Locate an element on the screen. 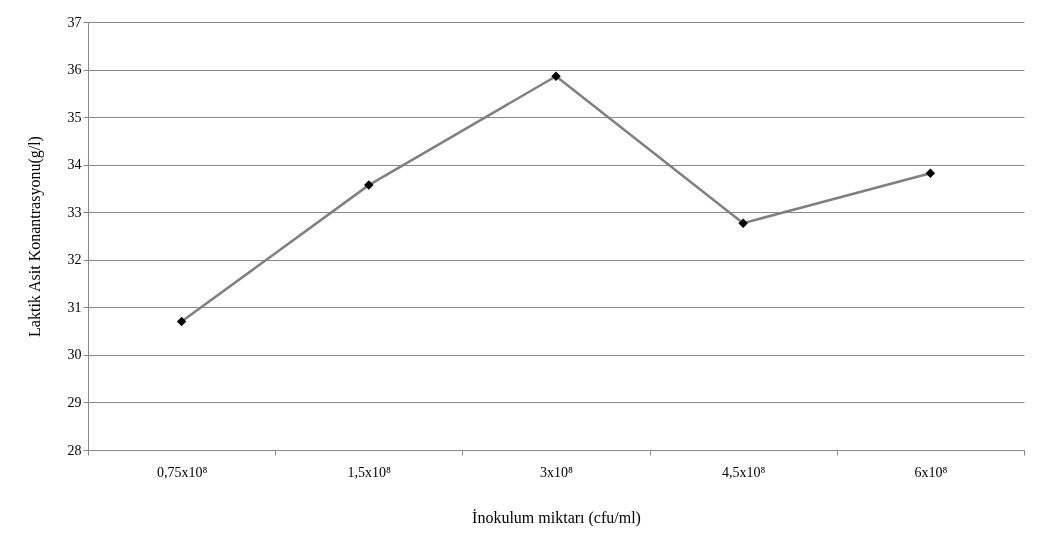 Image resolution: width=1064 pixels, height=559 pixels. x-tick-label: 3x10⁸ is located at coordinates (557, 472).